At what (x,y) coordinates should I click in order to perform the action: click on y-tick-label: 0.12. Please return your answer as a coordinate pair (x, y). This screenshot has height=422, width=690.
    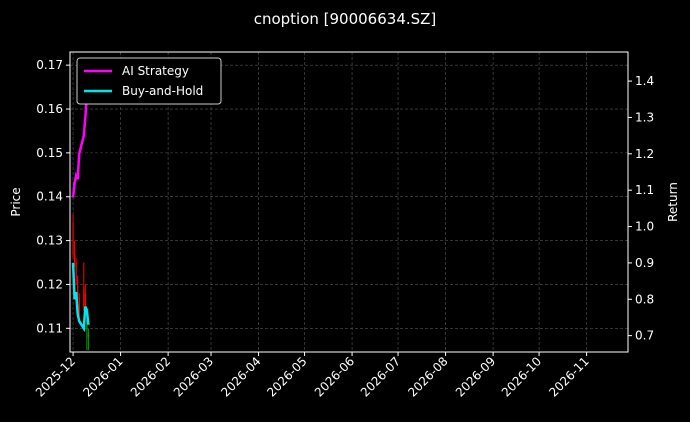
    Looking at the image, I should click on (49, 284).